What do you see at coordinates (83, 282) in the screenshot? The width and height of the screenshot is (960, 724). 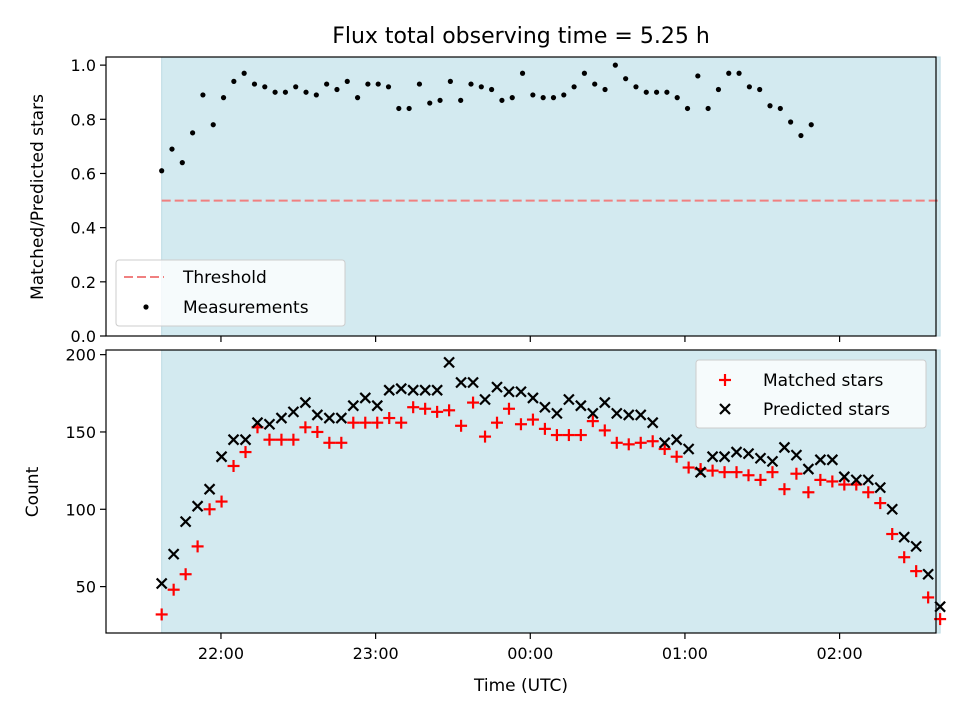 I see `ytick-label: 0.2` at bounding box center [83, 282].